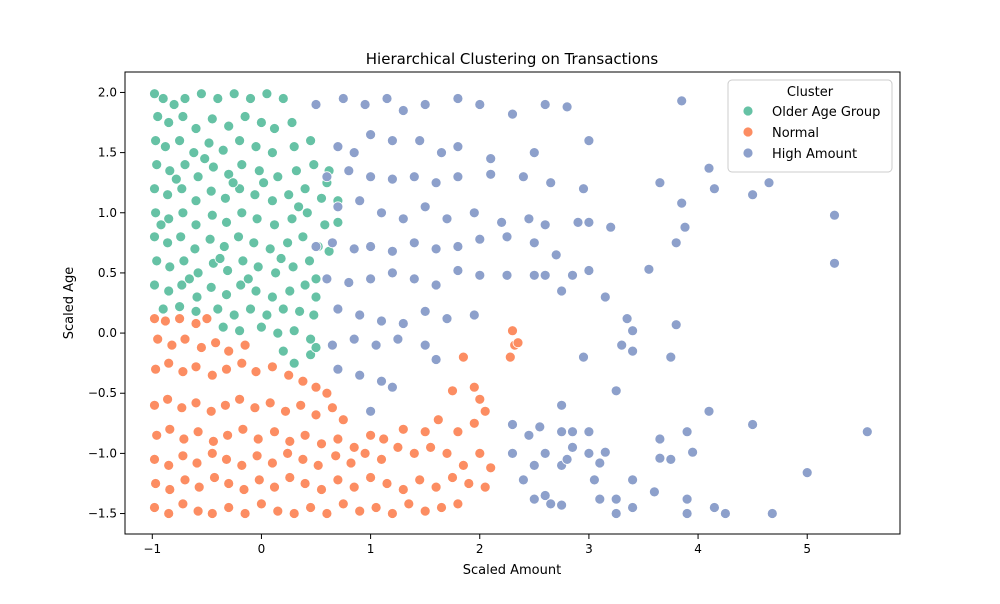 The width and height of the screenshot is (1000, 604). I want to click on x-tick-label: −1, so click(152, 549).